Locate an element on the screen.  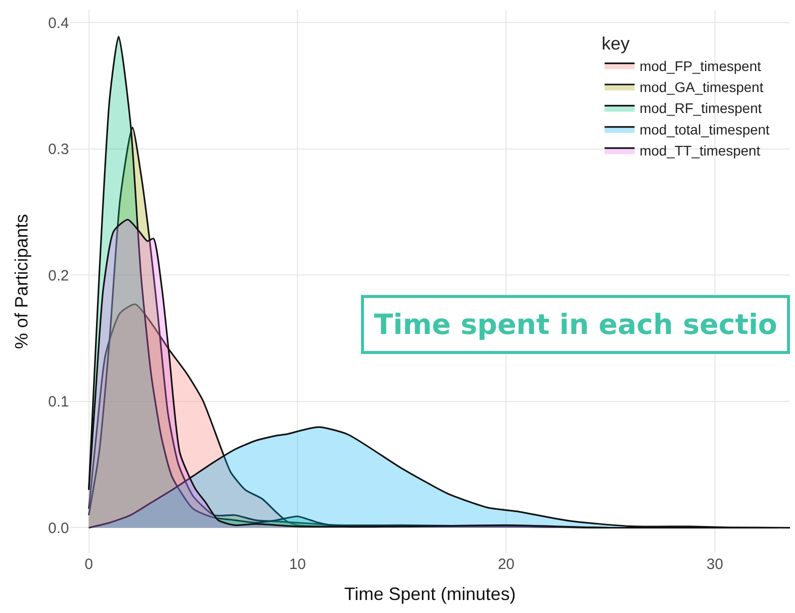
legend-label: mod_FP_timespent is located at coordinates (701, 66).